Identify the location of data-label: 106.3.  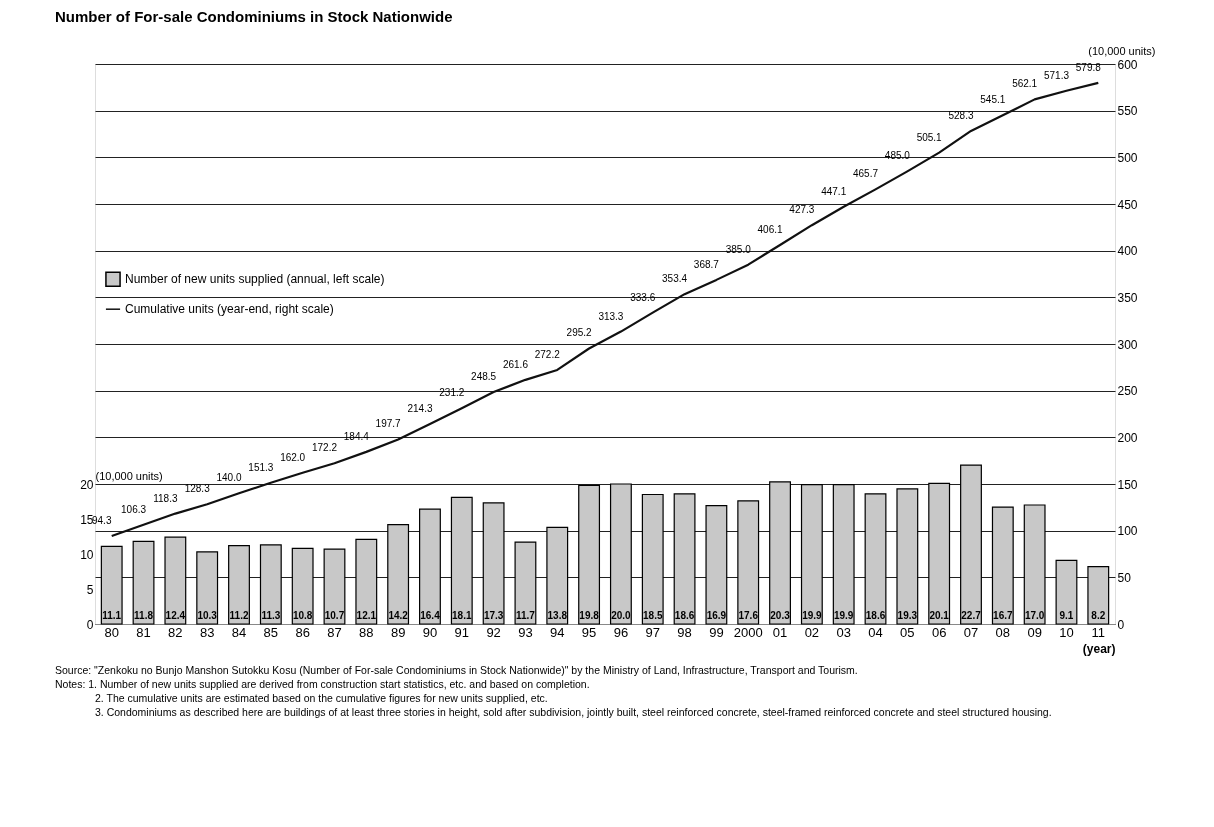
(134, 509).